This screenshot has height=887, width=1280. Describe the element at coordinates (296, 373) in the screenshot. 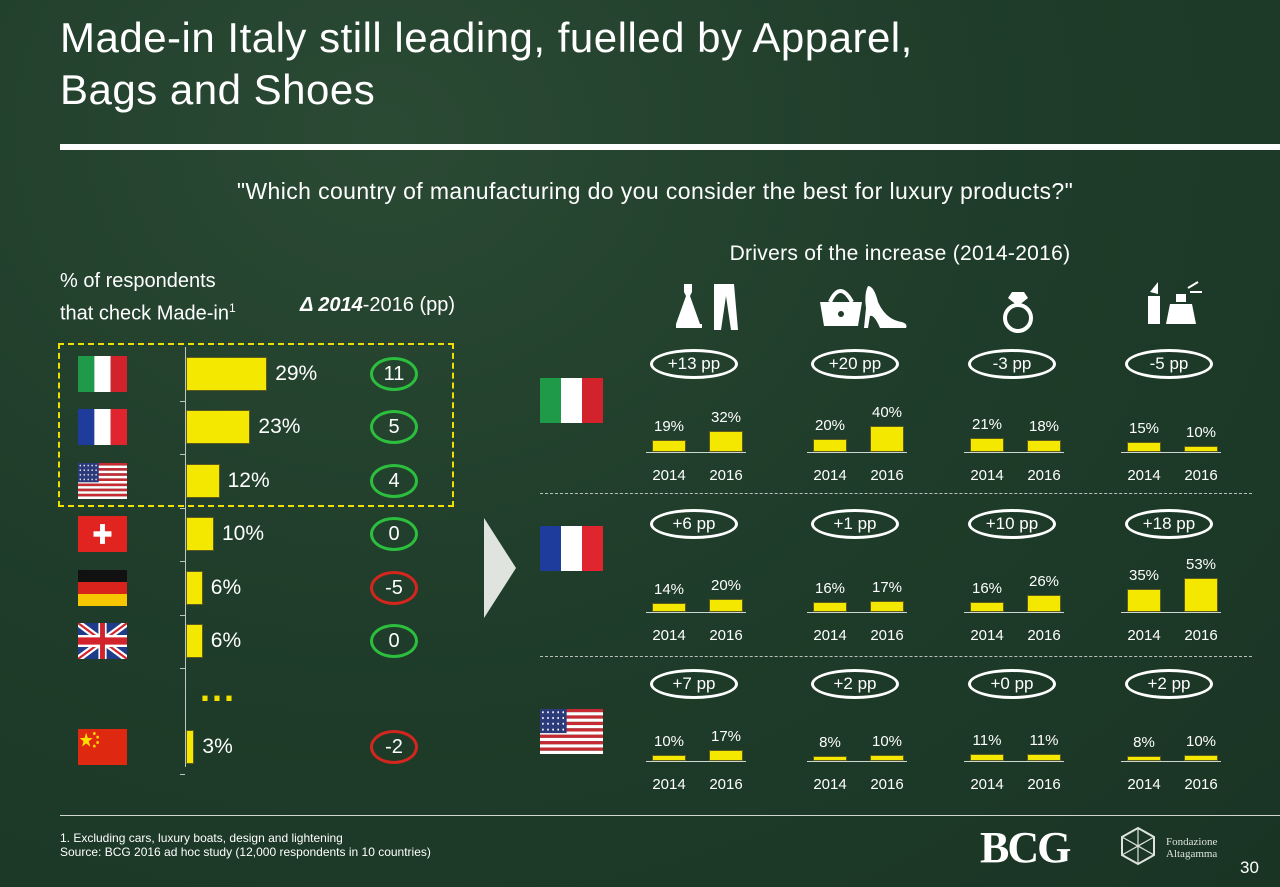

I see `bar-value-label: 29%` at that location.